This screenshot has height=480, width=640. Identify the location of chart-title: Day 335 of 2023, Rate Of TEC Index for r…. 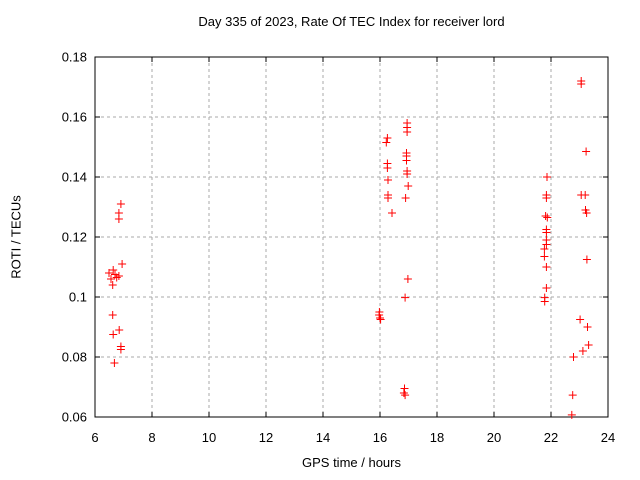
(351, 21).